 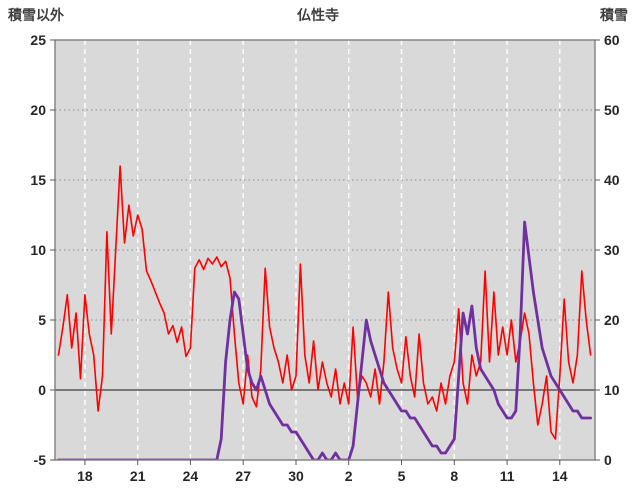 I want to click on x-tick-label: 5, so click(x=402, y=476).